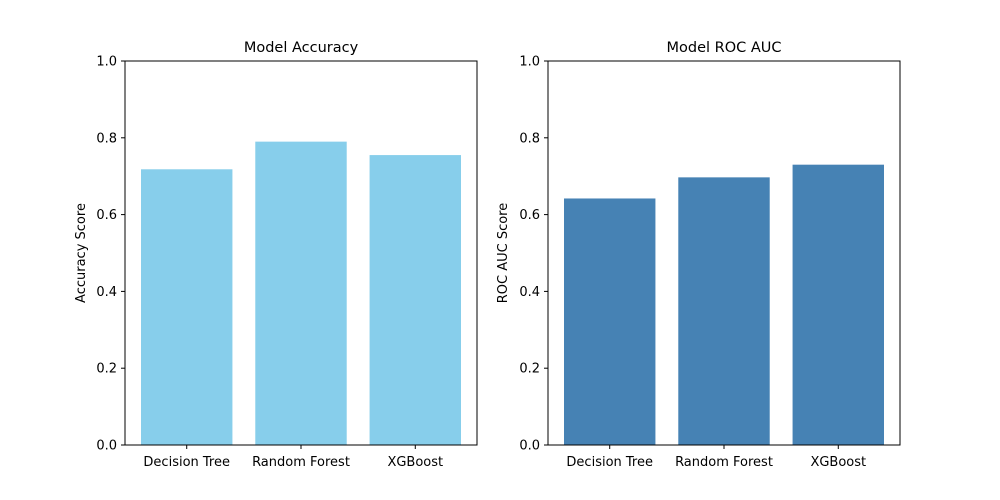 The height and width of the screenshot is (500, 1000). Describe the element at coordinates (838, 462) in the screenshot. I see `roc-auc-x-tick-label: XGBoost` at that location.